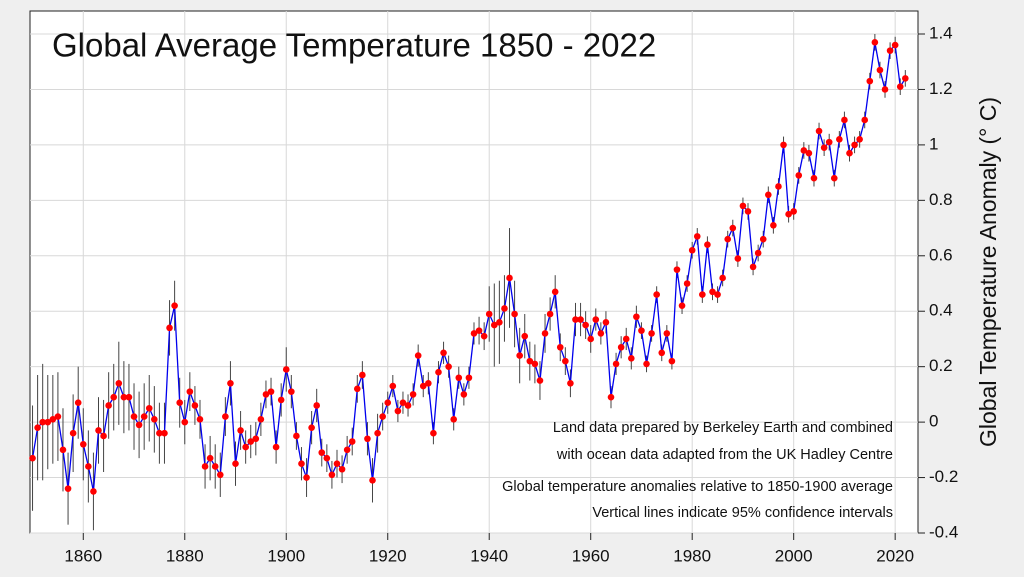 This screenshot has width=1024, height=577. I want to click on y-tick-label: 1.4, so click(941, 32).